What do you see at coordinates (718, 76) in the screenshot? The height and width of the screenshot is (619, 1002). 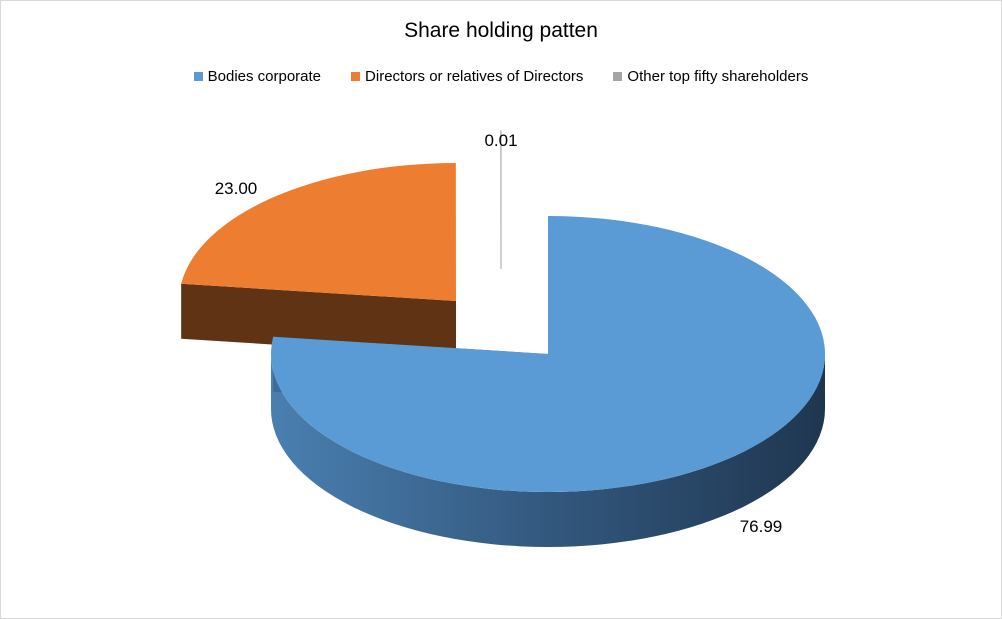 I see `legend-label: Other top fifty shareholders` at bounding box center [718, 76].